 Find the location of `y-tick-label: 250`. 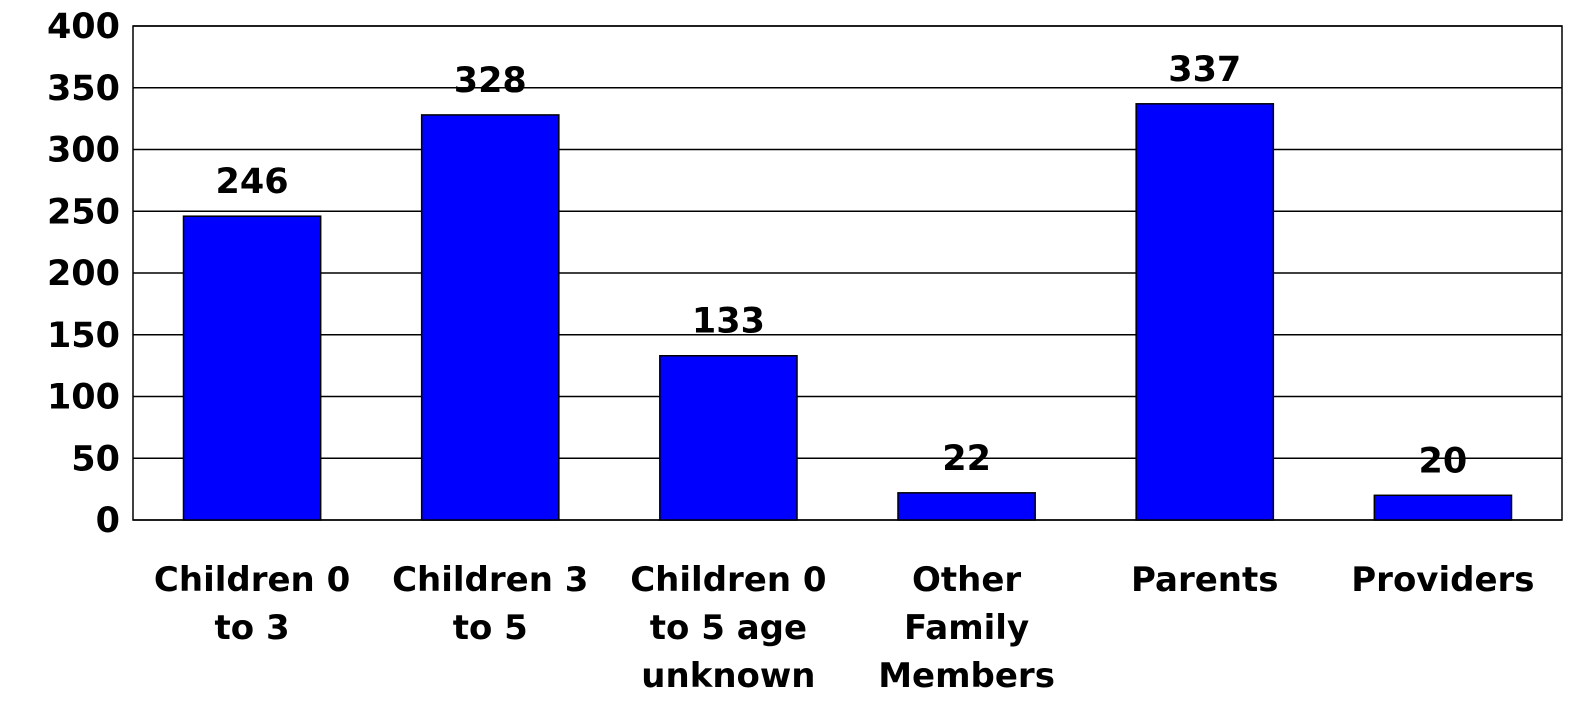

y-tick-label: 250 is located at coordinates (83, 212).